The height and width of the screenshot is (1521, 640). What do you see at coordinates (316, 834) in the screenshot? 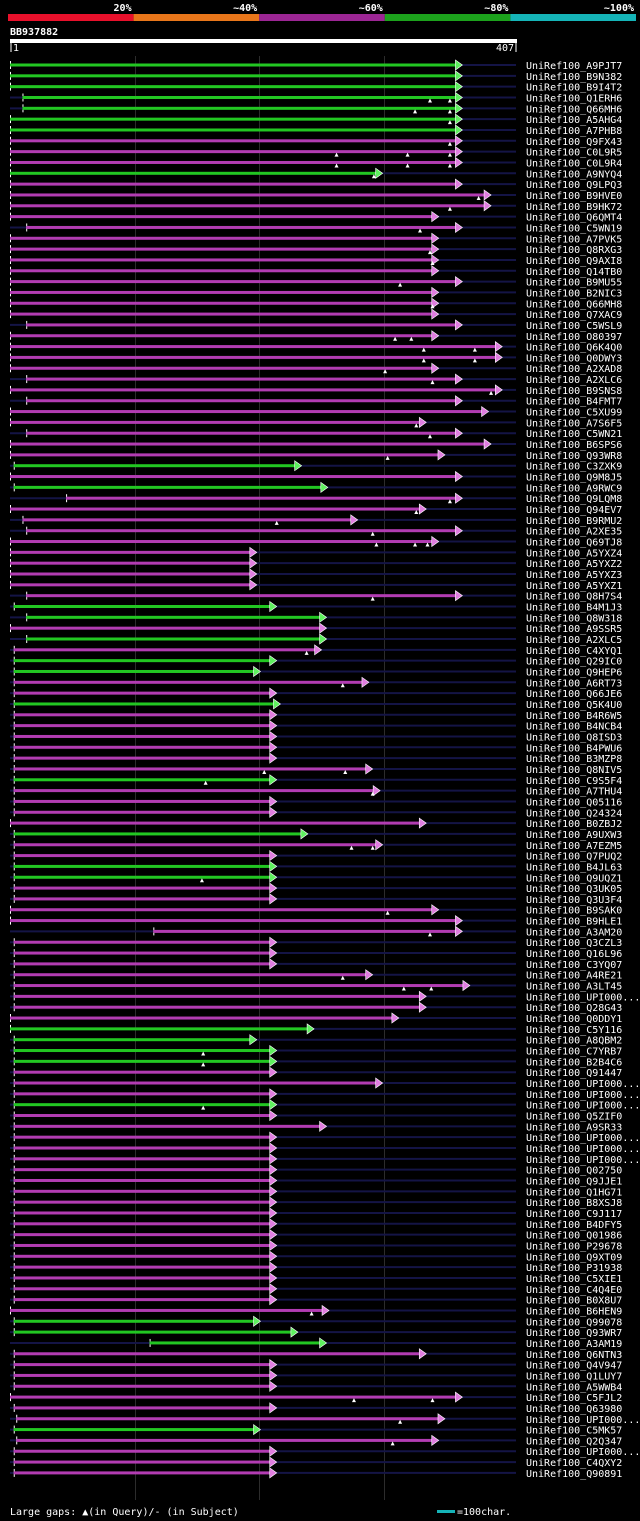
I see `hit-row: UniRef100_A9UXW3` at bounding box center [316, 834].